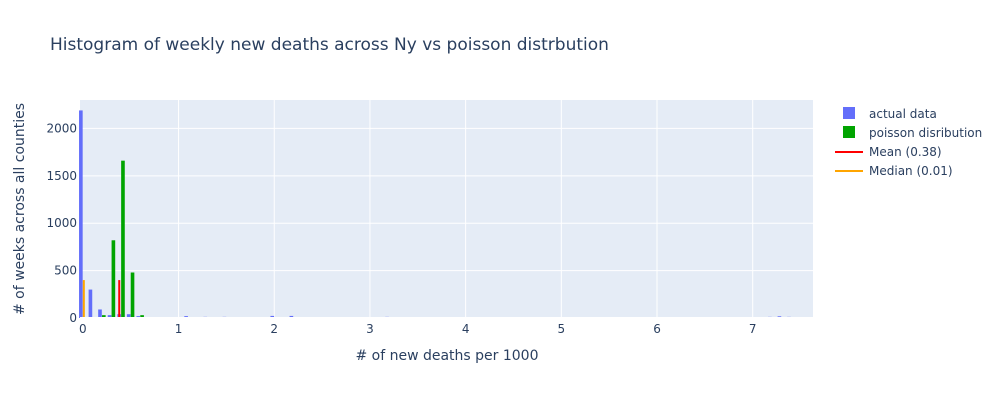 The height and width of the screenshot is (404, 1000). What do you see at coordinates (657, 329) in the screenshot?
I see `x-tick-label: 6` at bounding box center [657, 329].